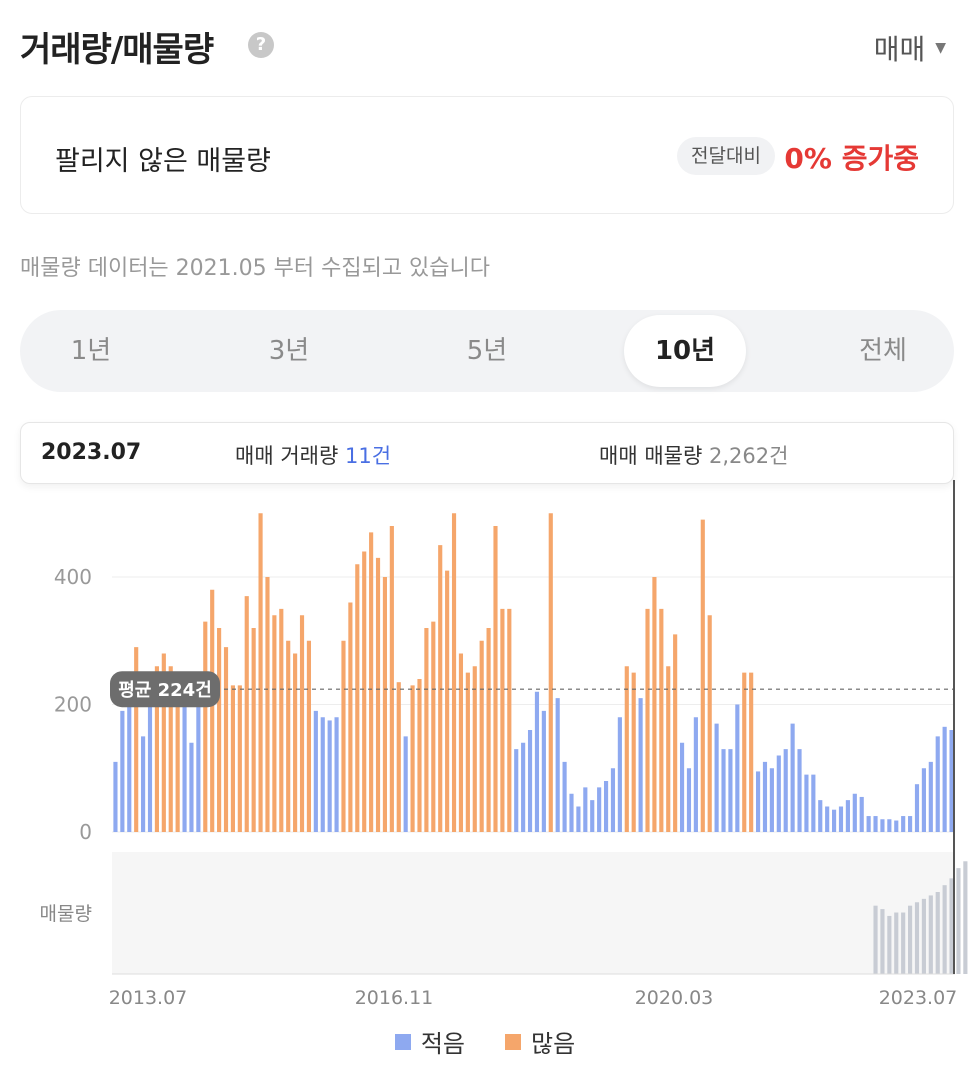  I want to click on x-tick-label: 2020.03, so click(674, 998).